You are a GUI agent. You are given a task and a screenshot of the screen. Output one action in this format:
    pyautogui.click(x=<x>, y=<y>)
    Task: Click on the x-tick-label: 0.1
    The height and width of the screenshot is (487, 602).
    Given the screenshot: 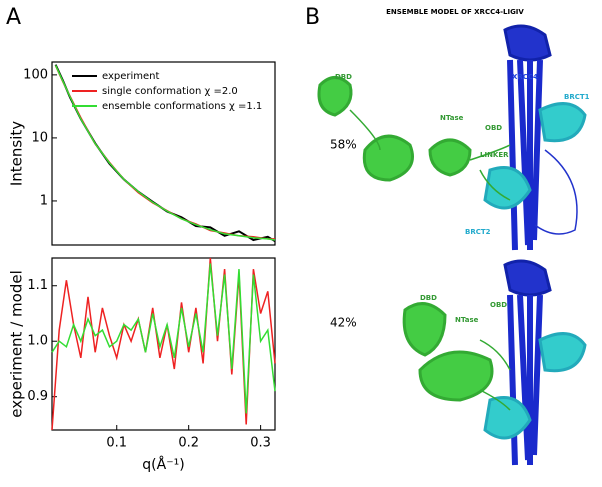 What is the action you would take?
    pyautogui.click(x=116, y=443)
    